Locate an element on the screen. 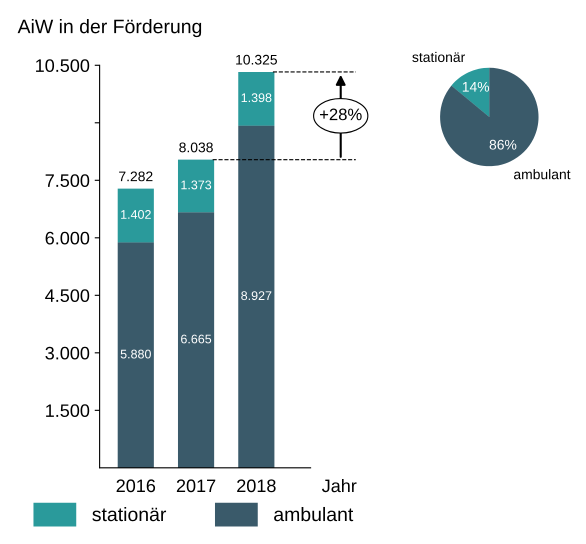  data-label: 14% is located at coordinates (476, 87).